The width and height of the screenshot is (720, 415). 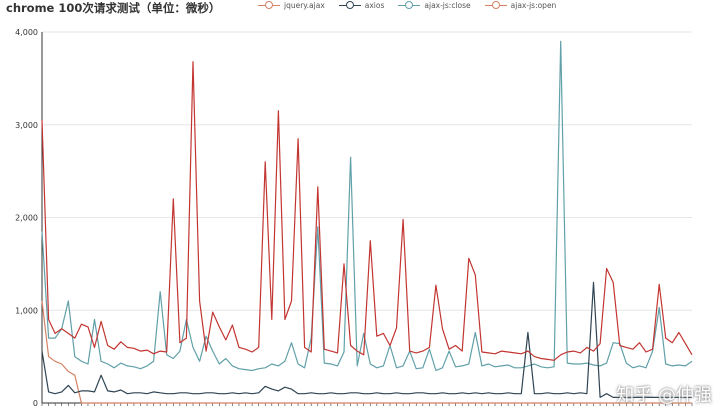 I want to click on y-tick-label: 4,000, so click(x=26, y=32).